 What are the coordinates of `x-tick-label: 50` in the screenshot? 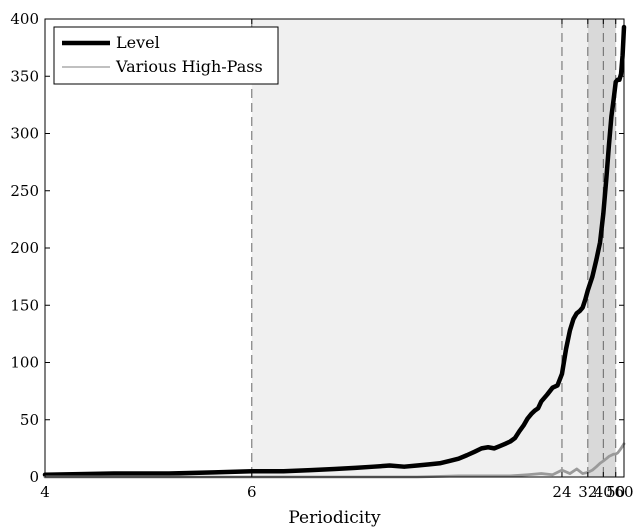 It's located at (615, 492).